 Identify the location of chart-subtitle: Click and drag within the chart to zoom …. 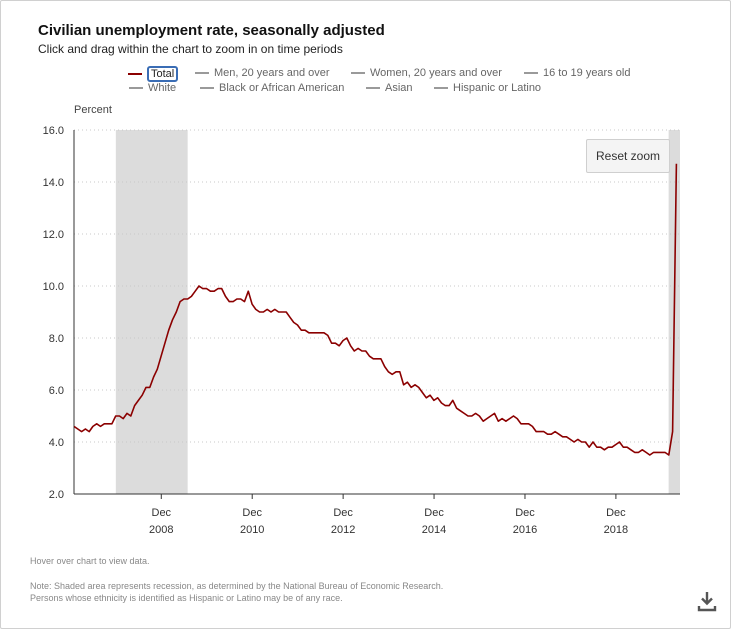
(190, 49).